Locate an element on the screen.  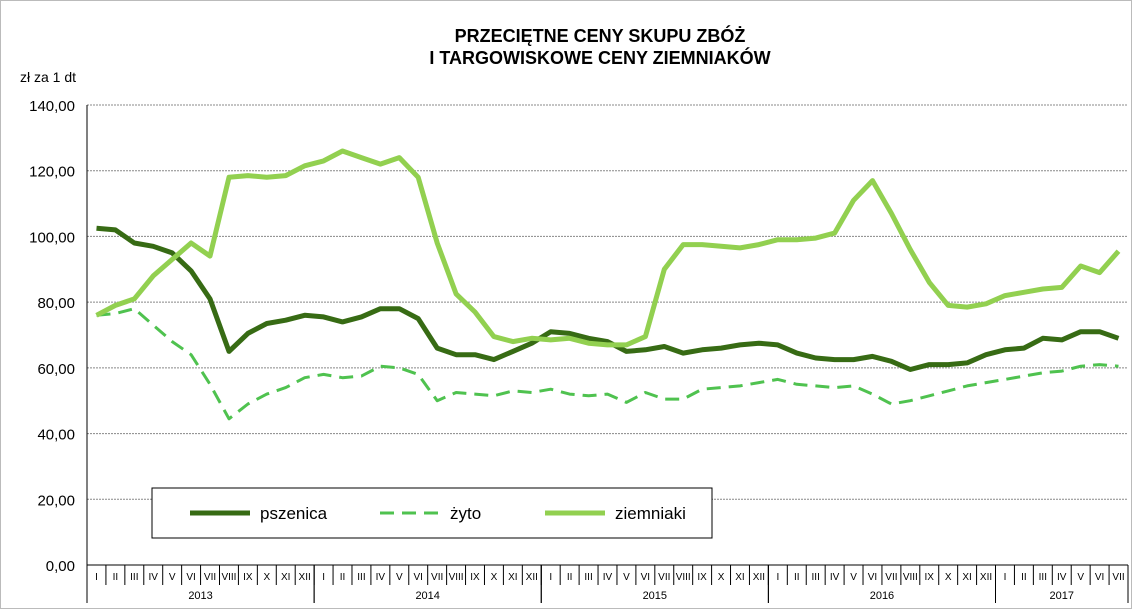
x-group-label: 2016 is located at coordinates (882, 596).